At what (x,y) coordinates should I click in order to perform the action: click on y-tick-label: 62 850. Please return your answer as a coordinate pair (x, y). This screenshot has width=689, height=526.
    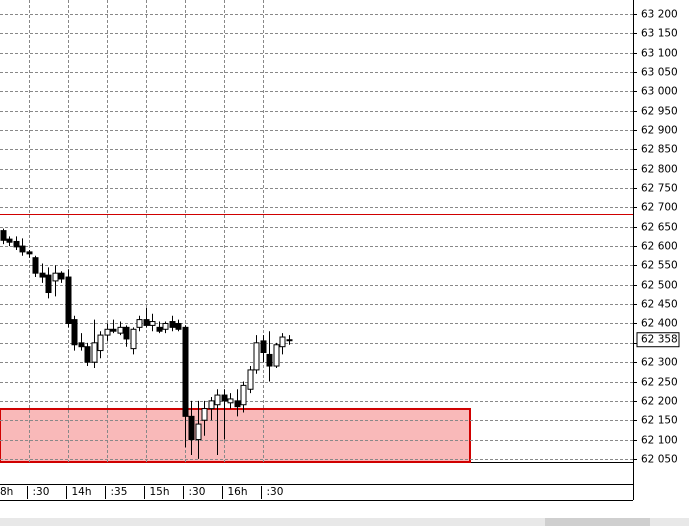
    Looking at the image, I should click on (659, 150).